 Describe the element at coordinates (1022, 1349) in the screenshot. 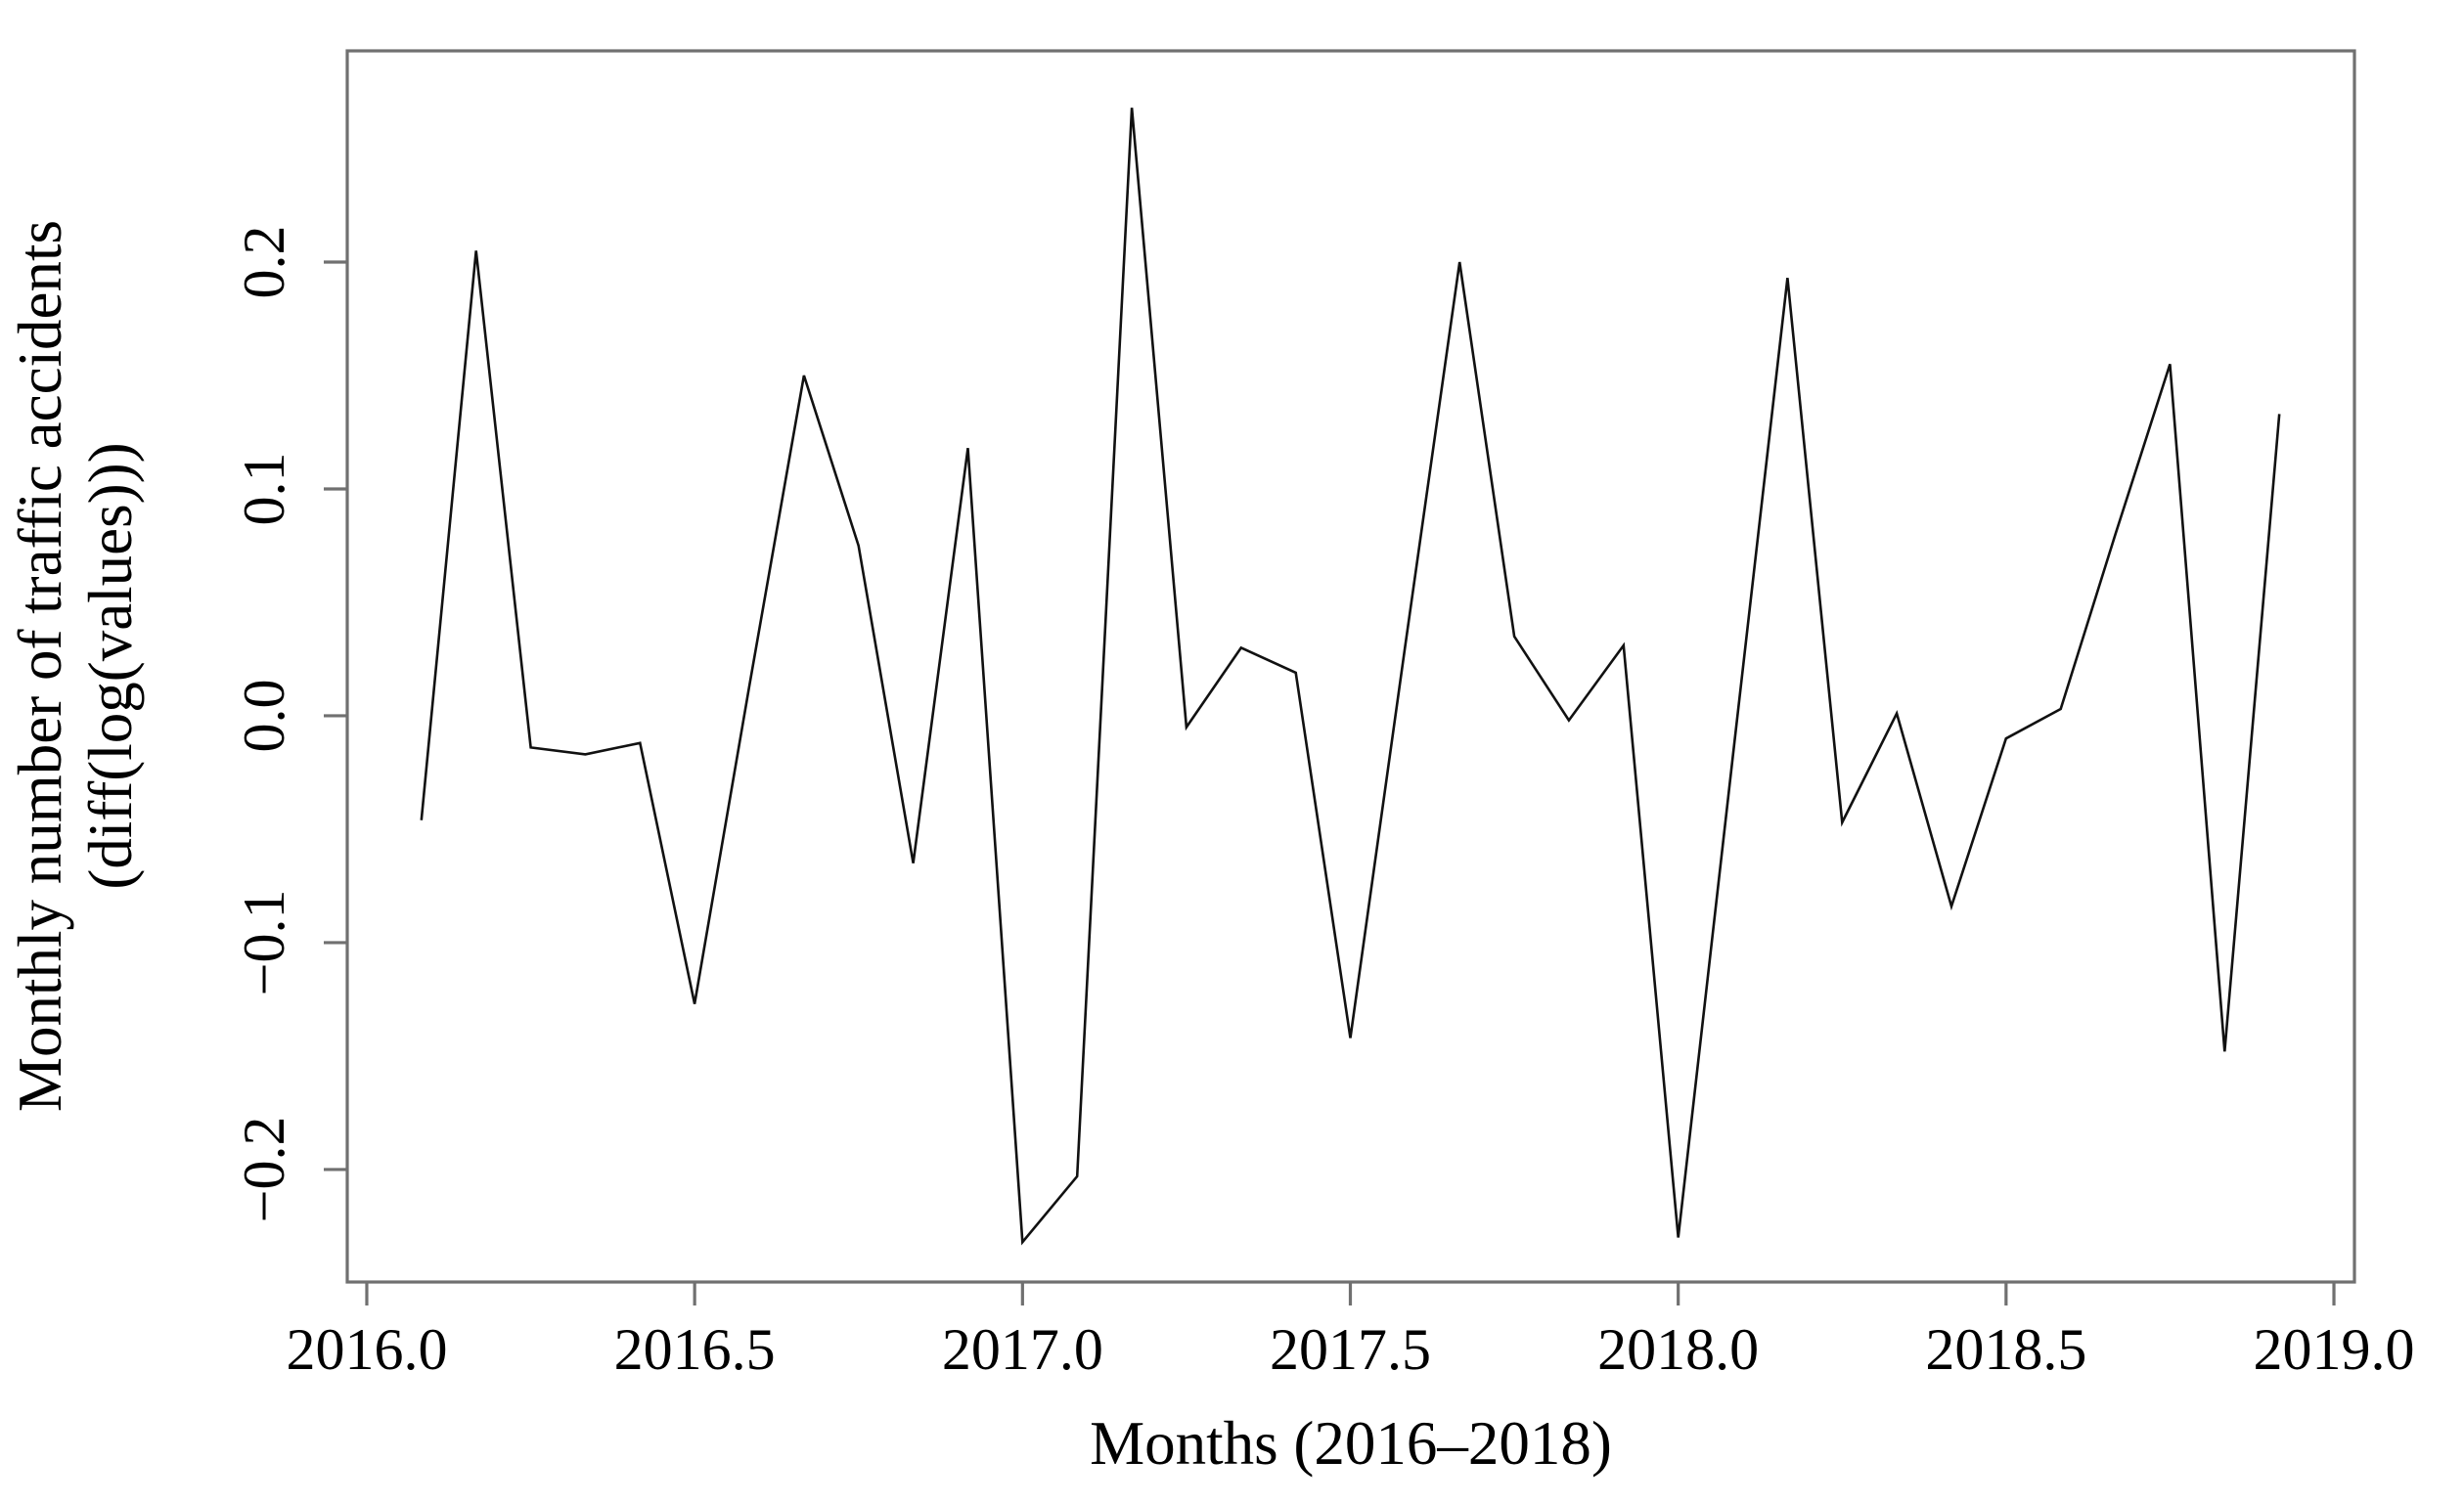

I see `x-tick-label: 2017.0` at that location.